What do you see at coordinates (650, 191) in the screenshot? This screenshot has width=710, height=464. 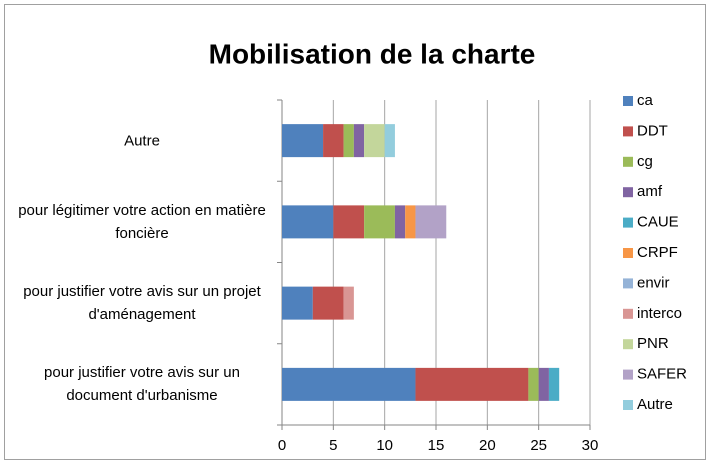 I see `legend-label: amf` at bounding box center [650, 191].